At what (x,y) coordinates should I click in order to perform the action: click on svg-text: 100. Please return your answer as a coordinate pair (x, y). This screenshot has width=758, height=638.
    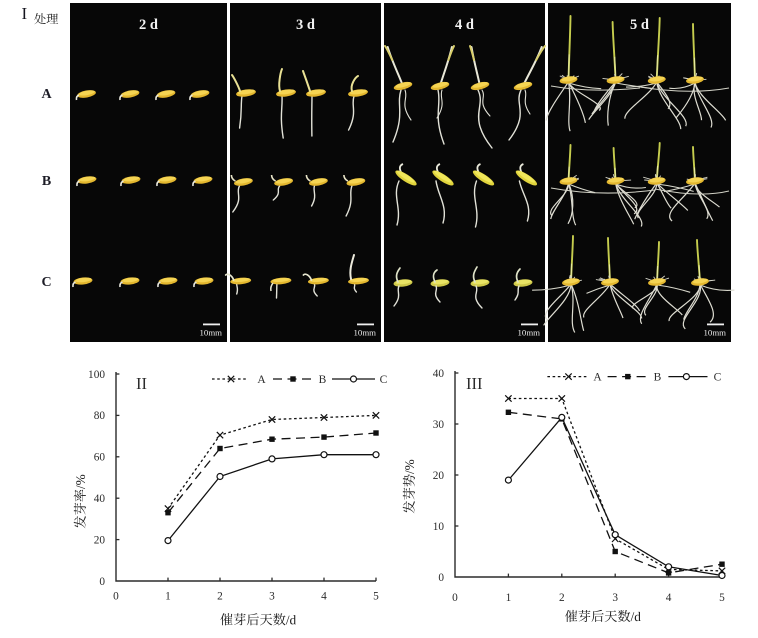
    Looking at the image, I should click on (96, 375).